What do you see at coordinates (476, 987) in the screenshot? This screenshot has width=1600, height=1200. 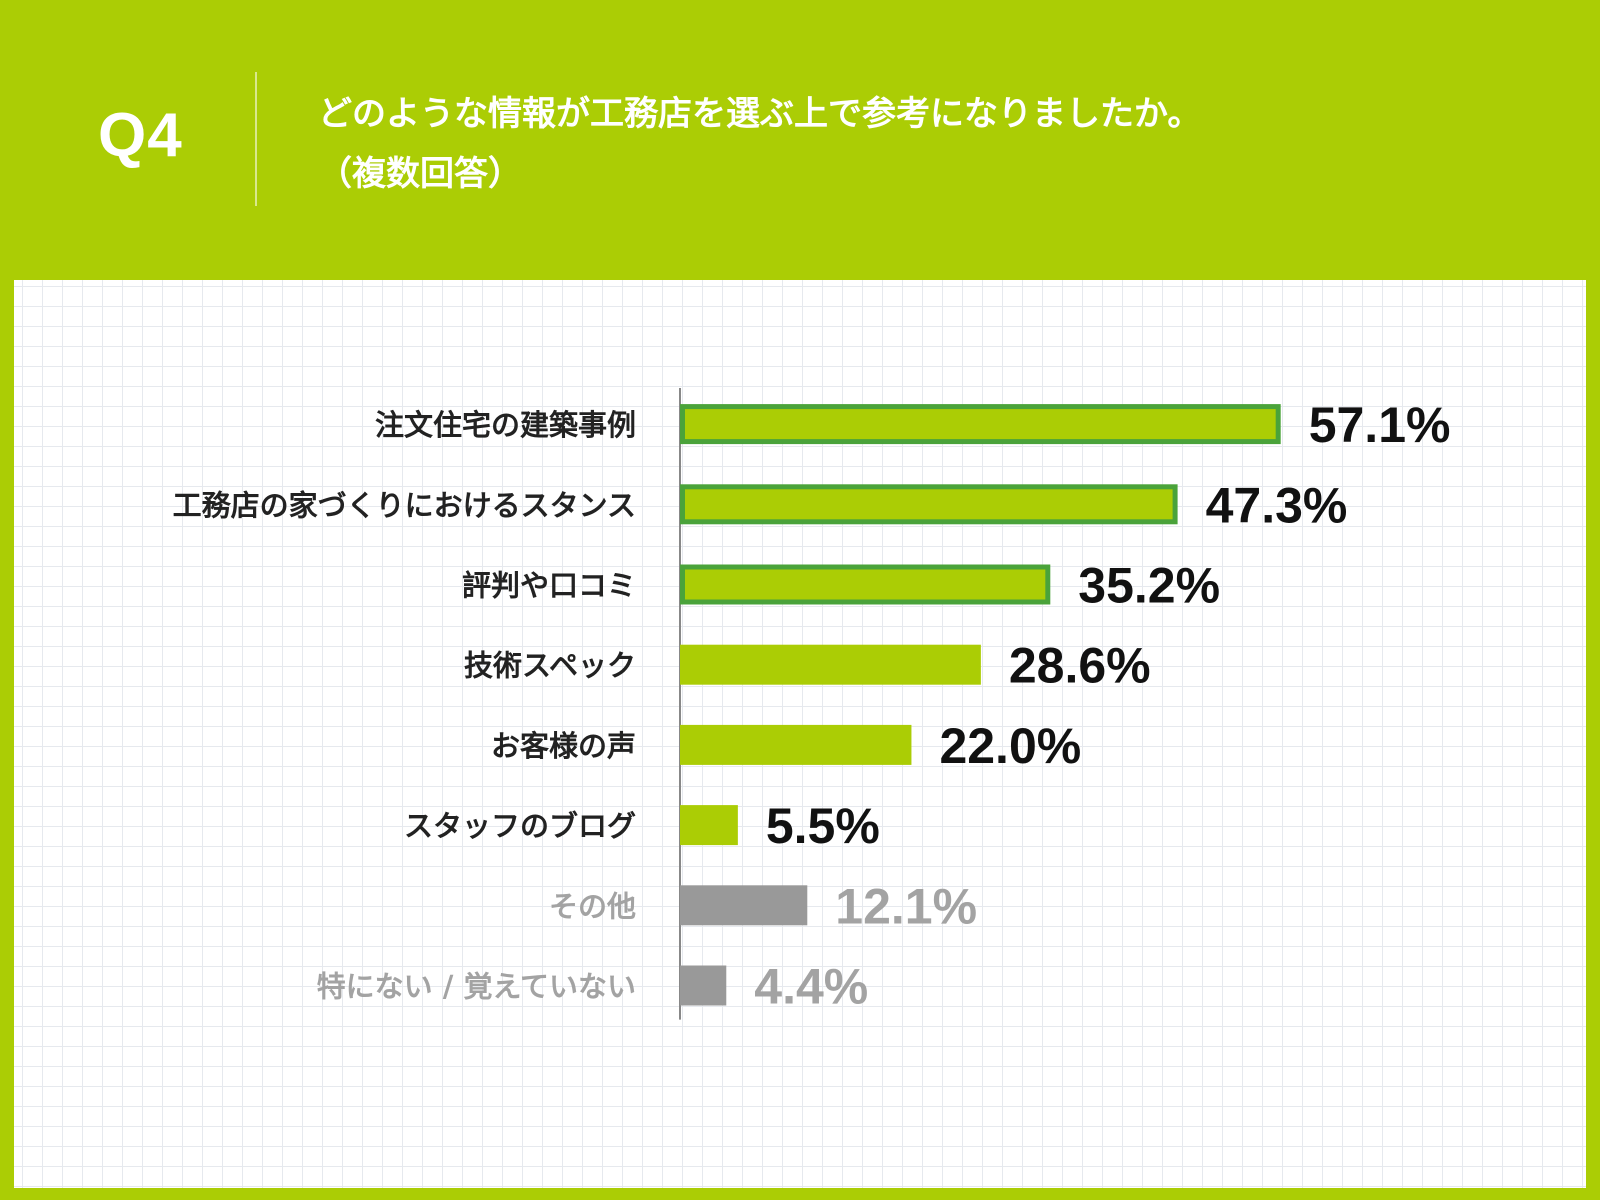 I see `category-label-8: 特にない / 覚えていない` at bounding box center [476, 987].